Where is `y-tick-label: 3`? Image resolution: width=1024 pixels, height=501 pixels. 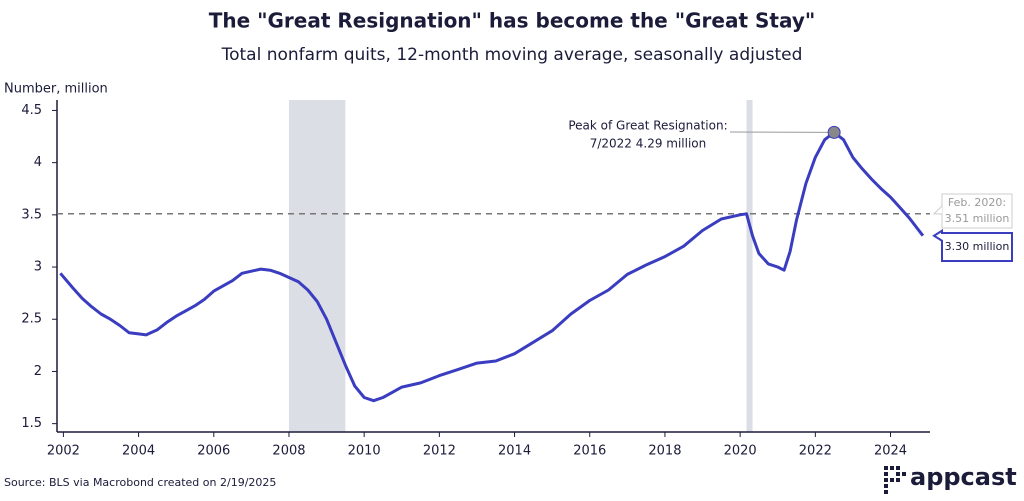
y-tick-label: 3 is located at coordinates (38, 267).